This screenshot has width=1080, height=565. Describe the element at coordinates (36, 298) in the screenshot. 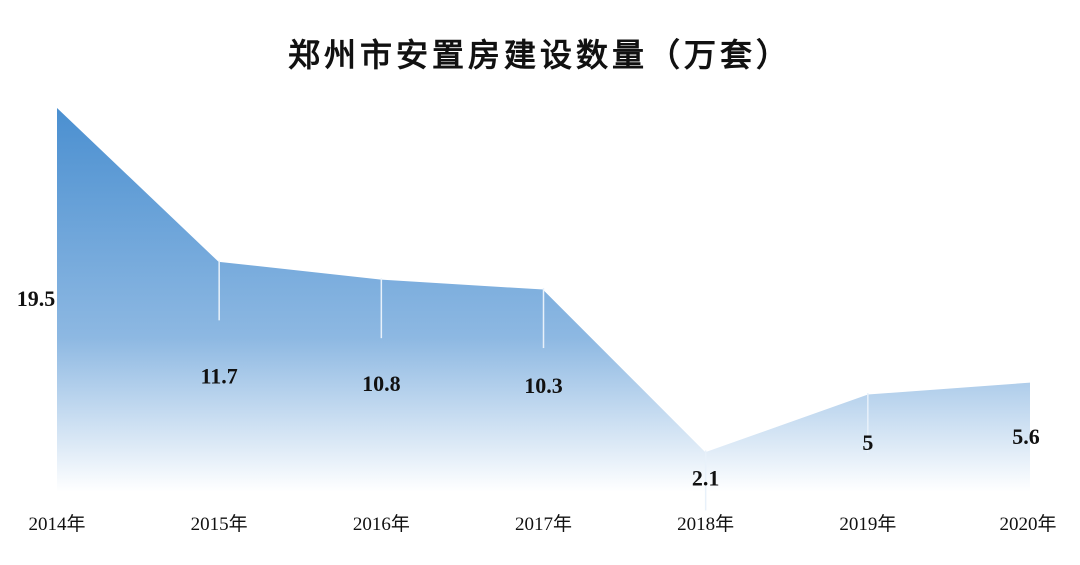

I see `data-label-0: 19.5` at that location.